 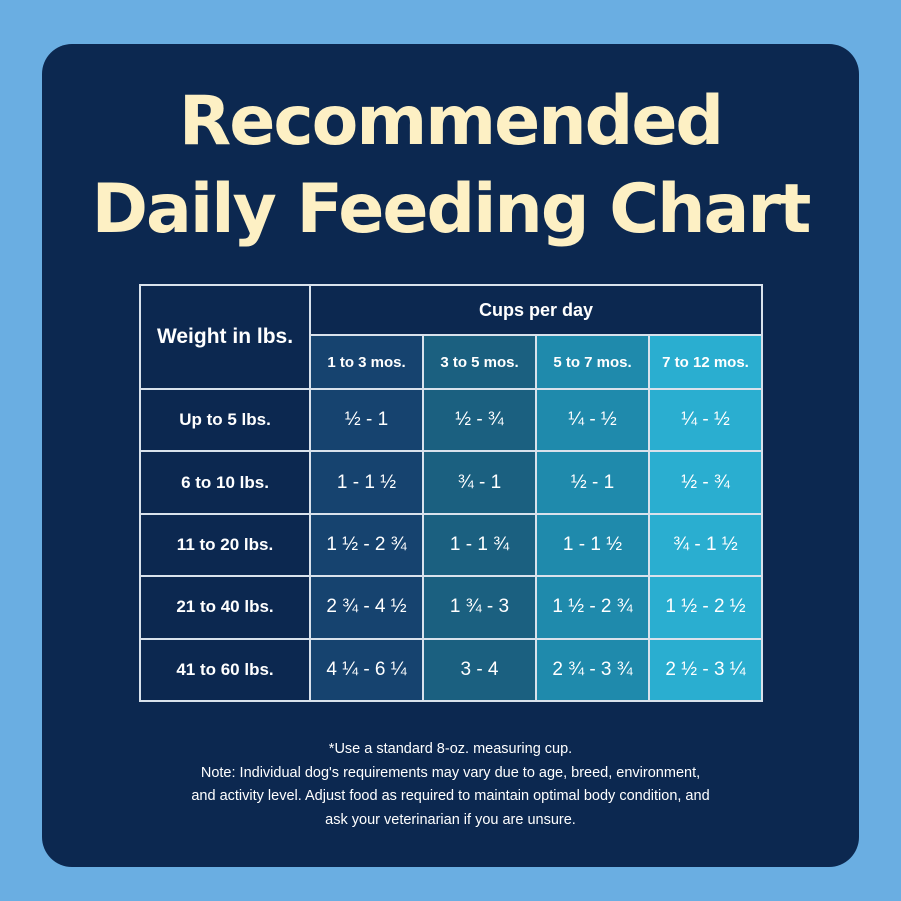 What do you see at coordinates (536, 310) in the screenshot?
I see `cups-per-day-header: Cups per day` at bounding box center [536, 310].